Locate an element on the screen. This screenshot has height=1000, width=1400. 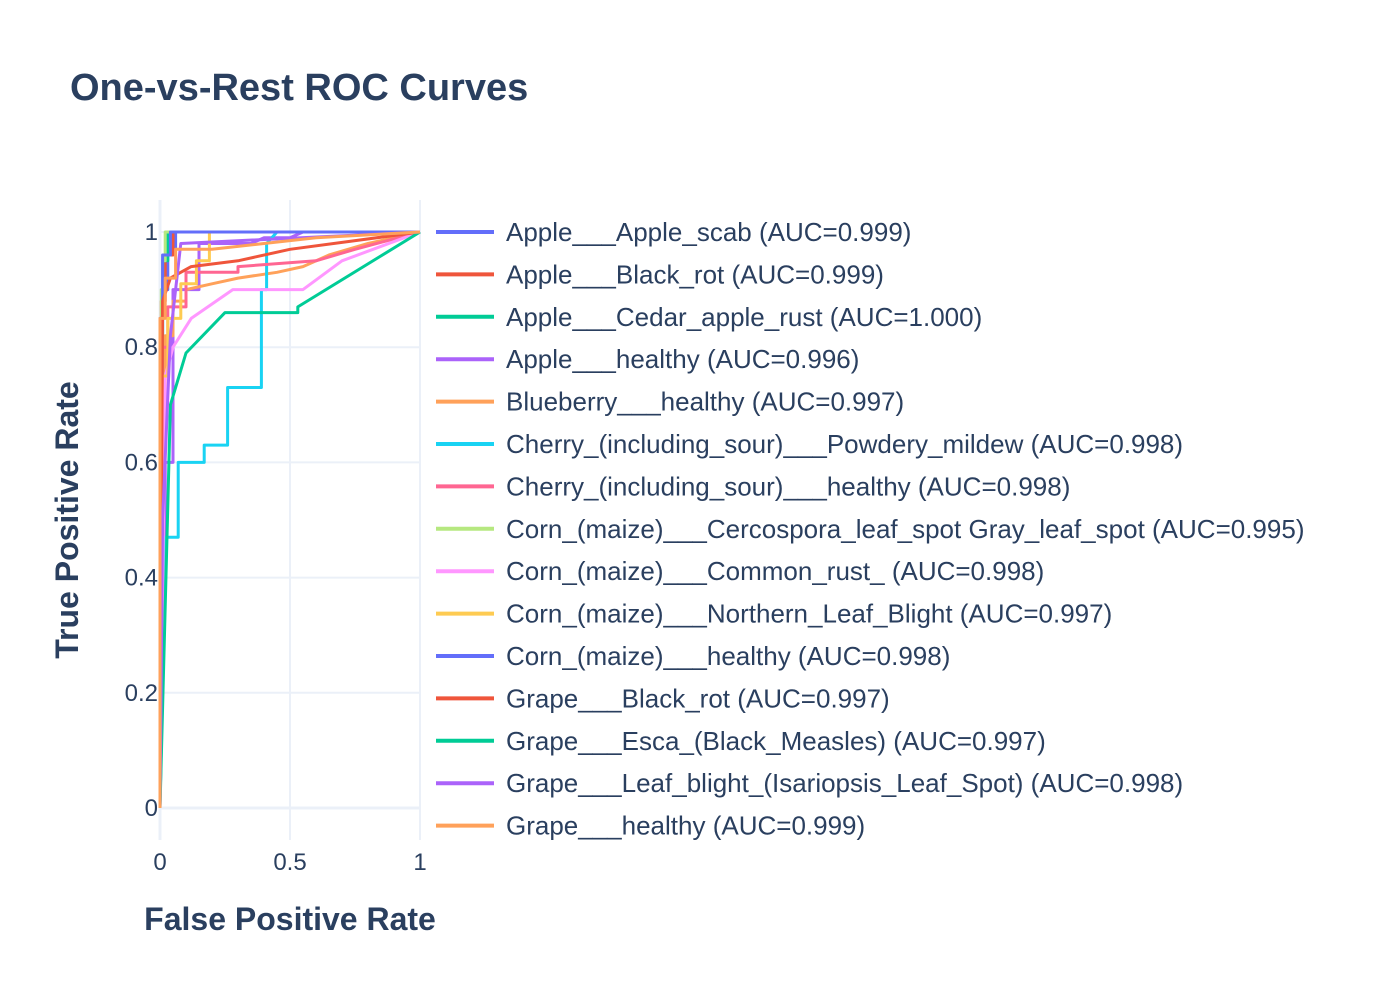
legend-label: Corn_(maize)___healthy (AUC=0.998) is located at coordinates (728, 656).